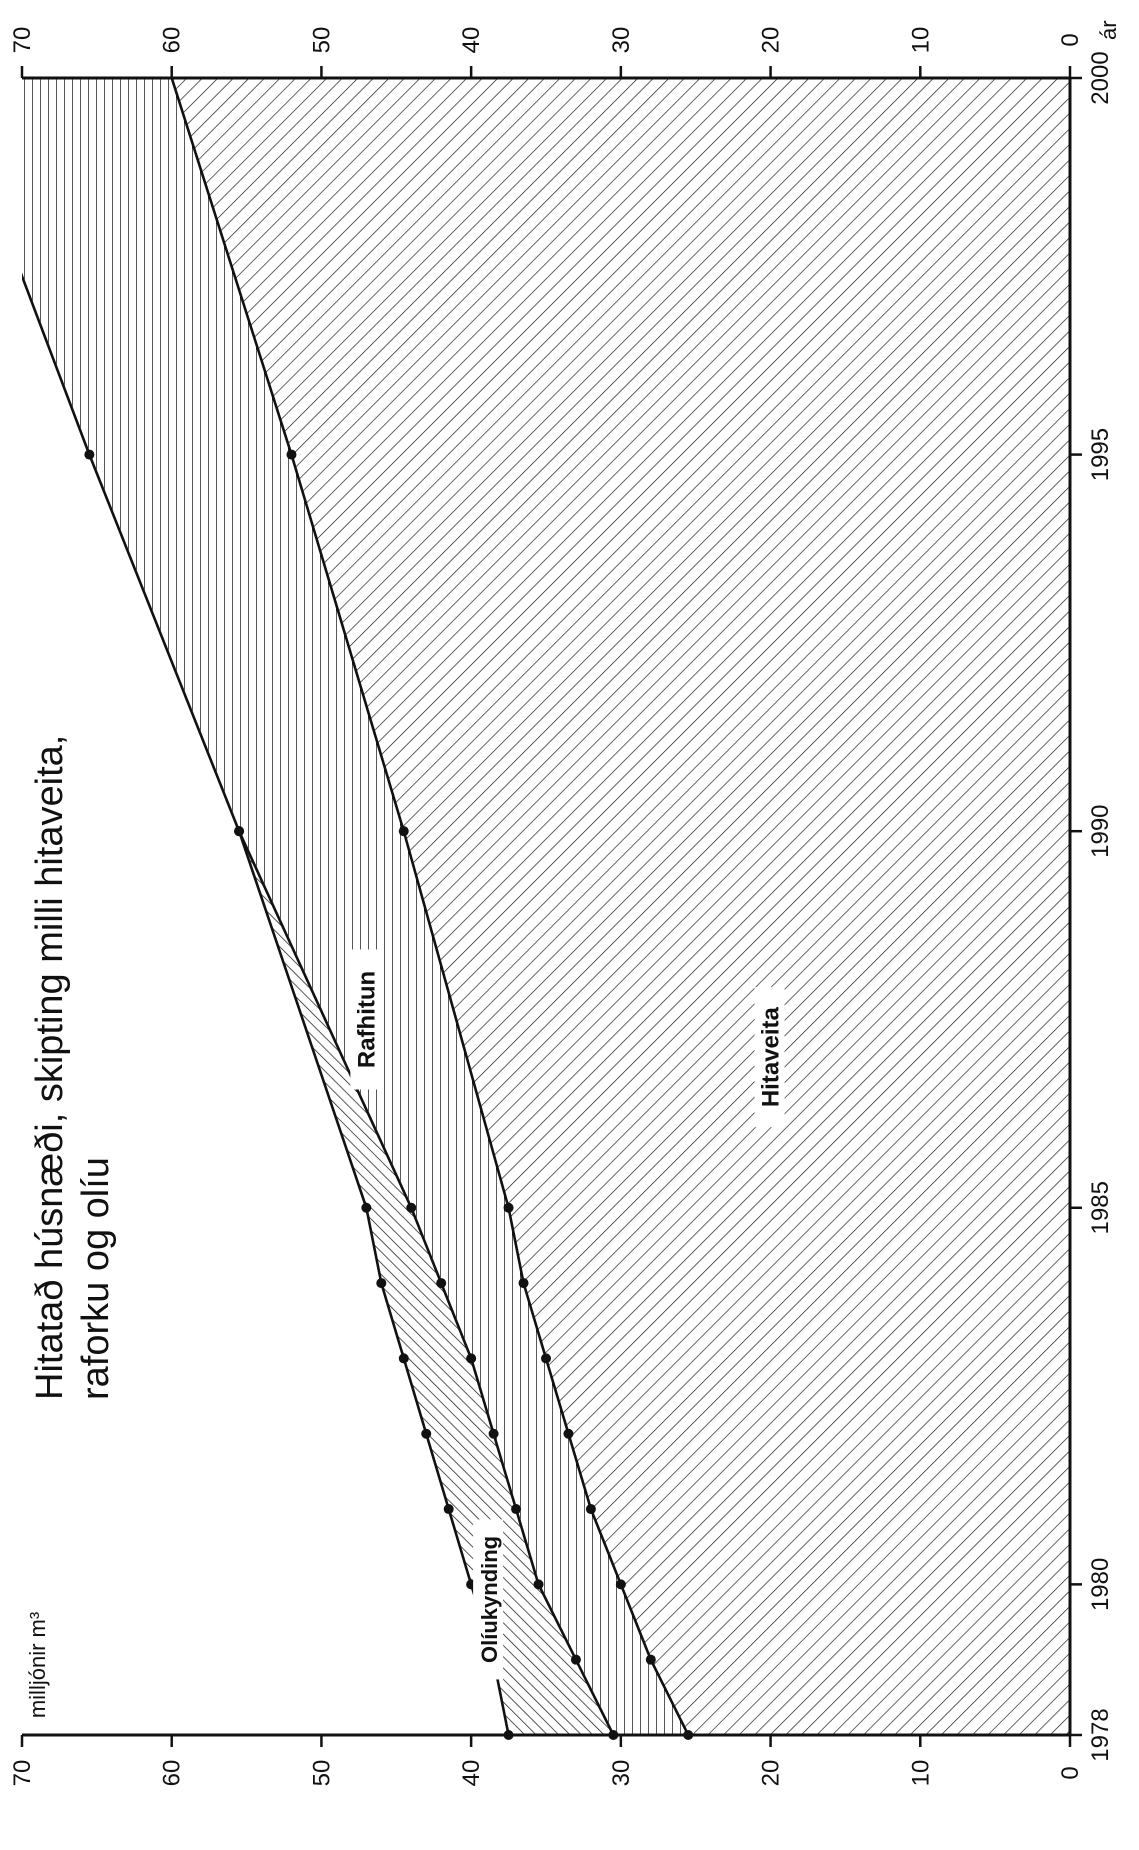  What do you see at coordinates (1100, 454) in the screenshot?
I see `x-tick-label: 1995` at bounding box center [1100, 454].